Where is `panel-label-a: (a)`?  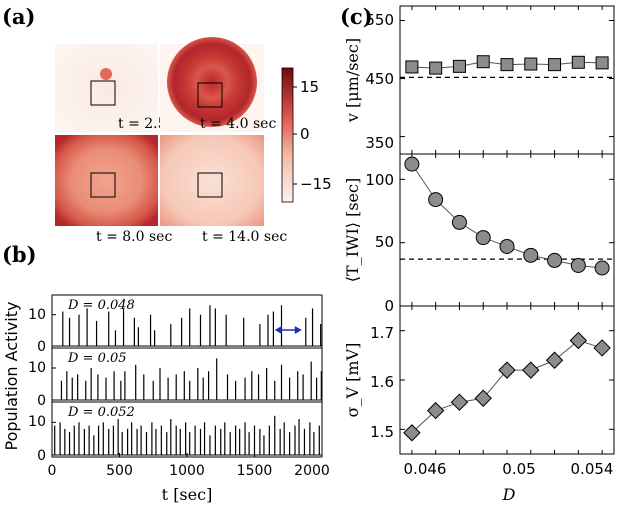 panel-label-a: (a) is located at coordinates (18, 16).